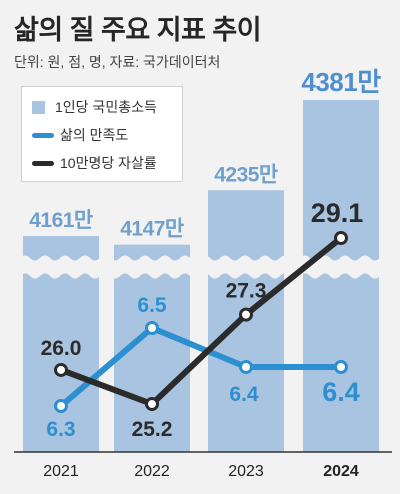 The width and height of the screenshot is (400, 494). What do you see at coordinates (152, 404) in the screenshot?
I see `suicide-point-2022` at bounding box center [152, 404].